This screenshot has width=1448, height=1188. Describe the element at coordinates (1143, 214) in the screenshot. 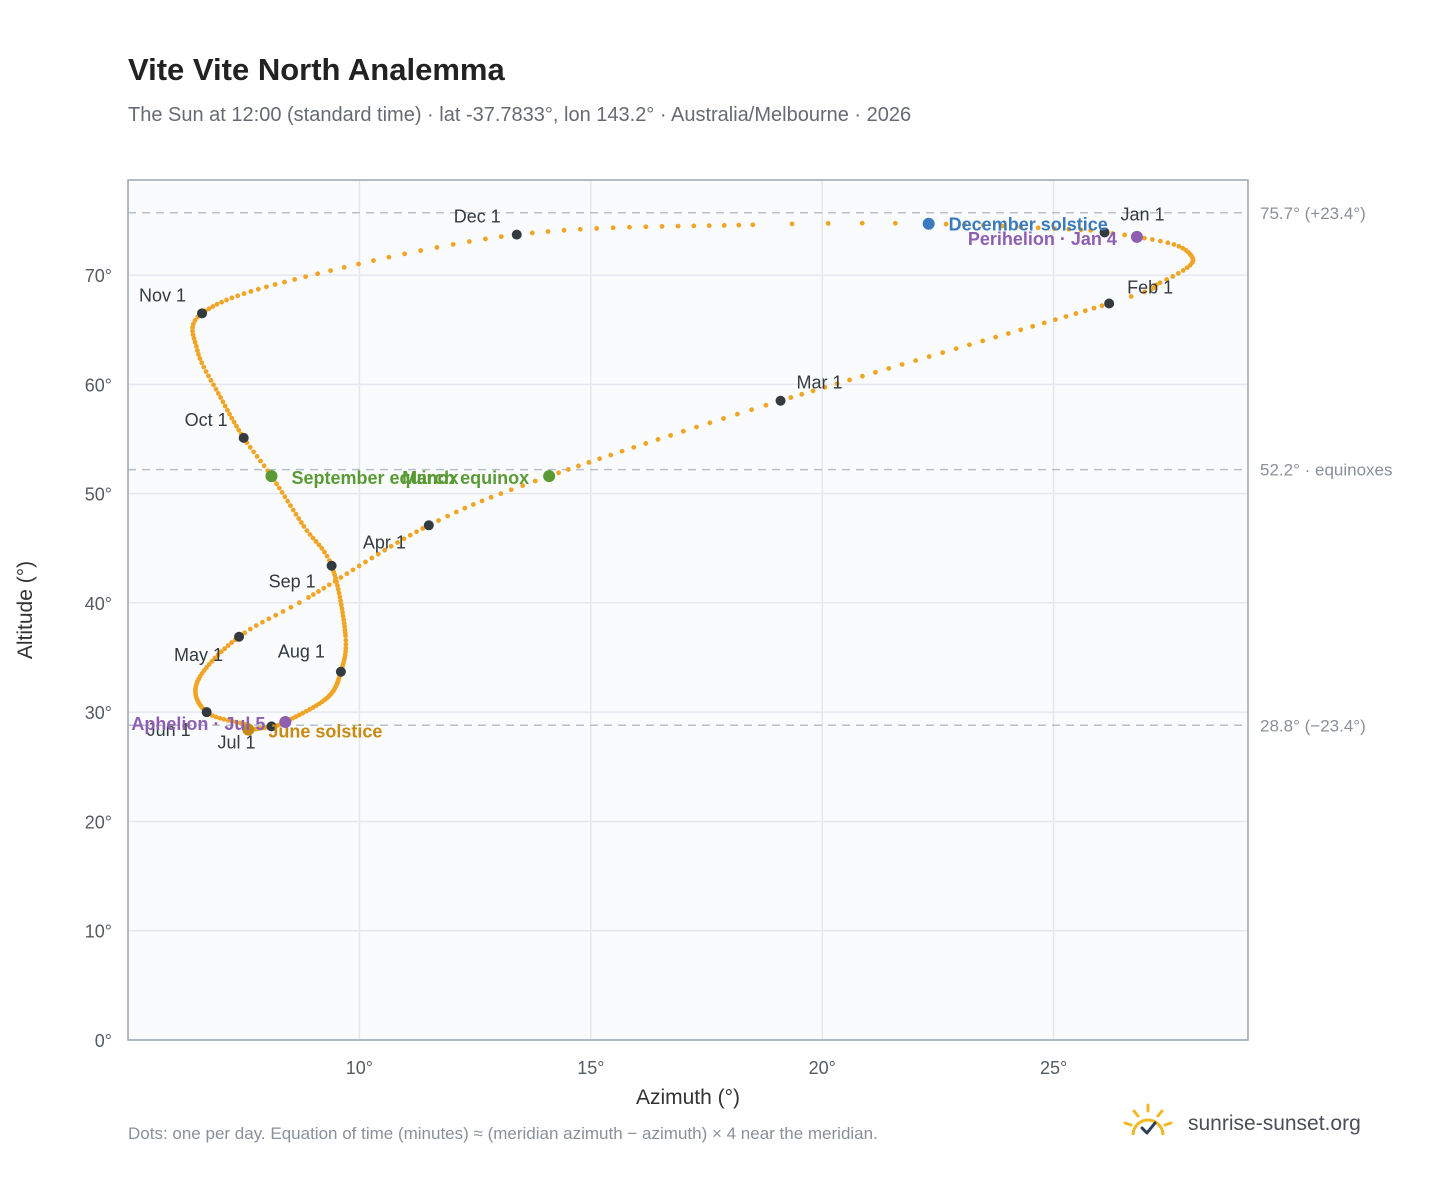

I see `month-marker-label: Jan 1` at that location.